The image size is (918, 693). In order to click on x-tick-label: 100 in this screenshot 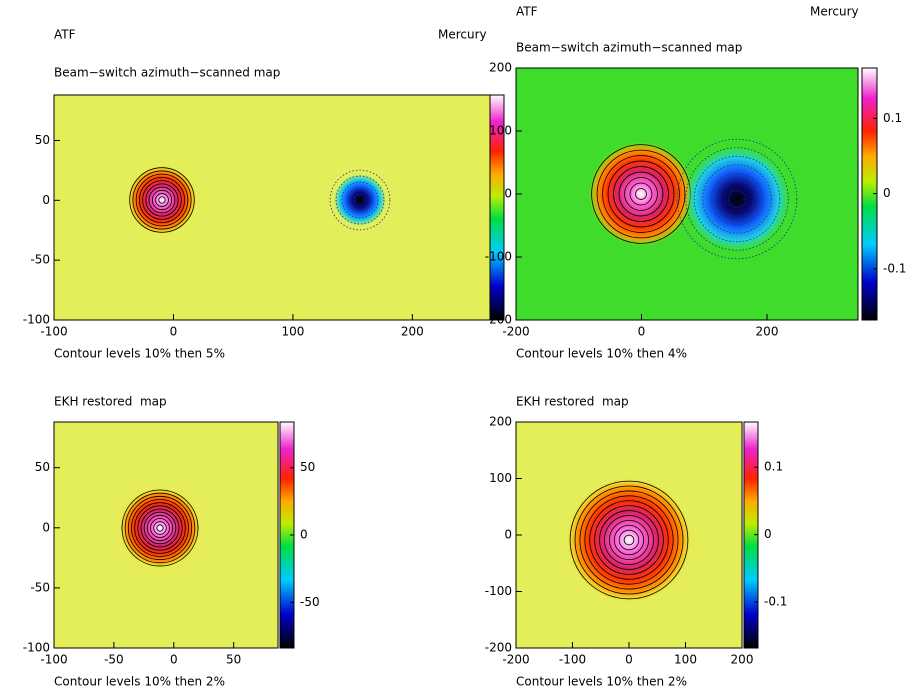, I will do `click(292, 332)`.